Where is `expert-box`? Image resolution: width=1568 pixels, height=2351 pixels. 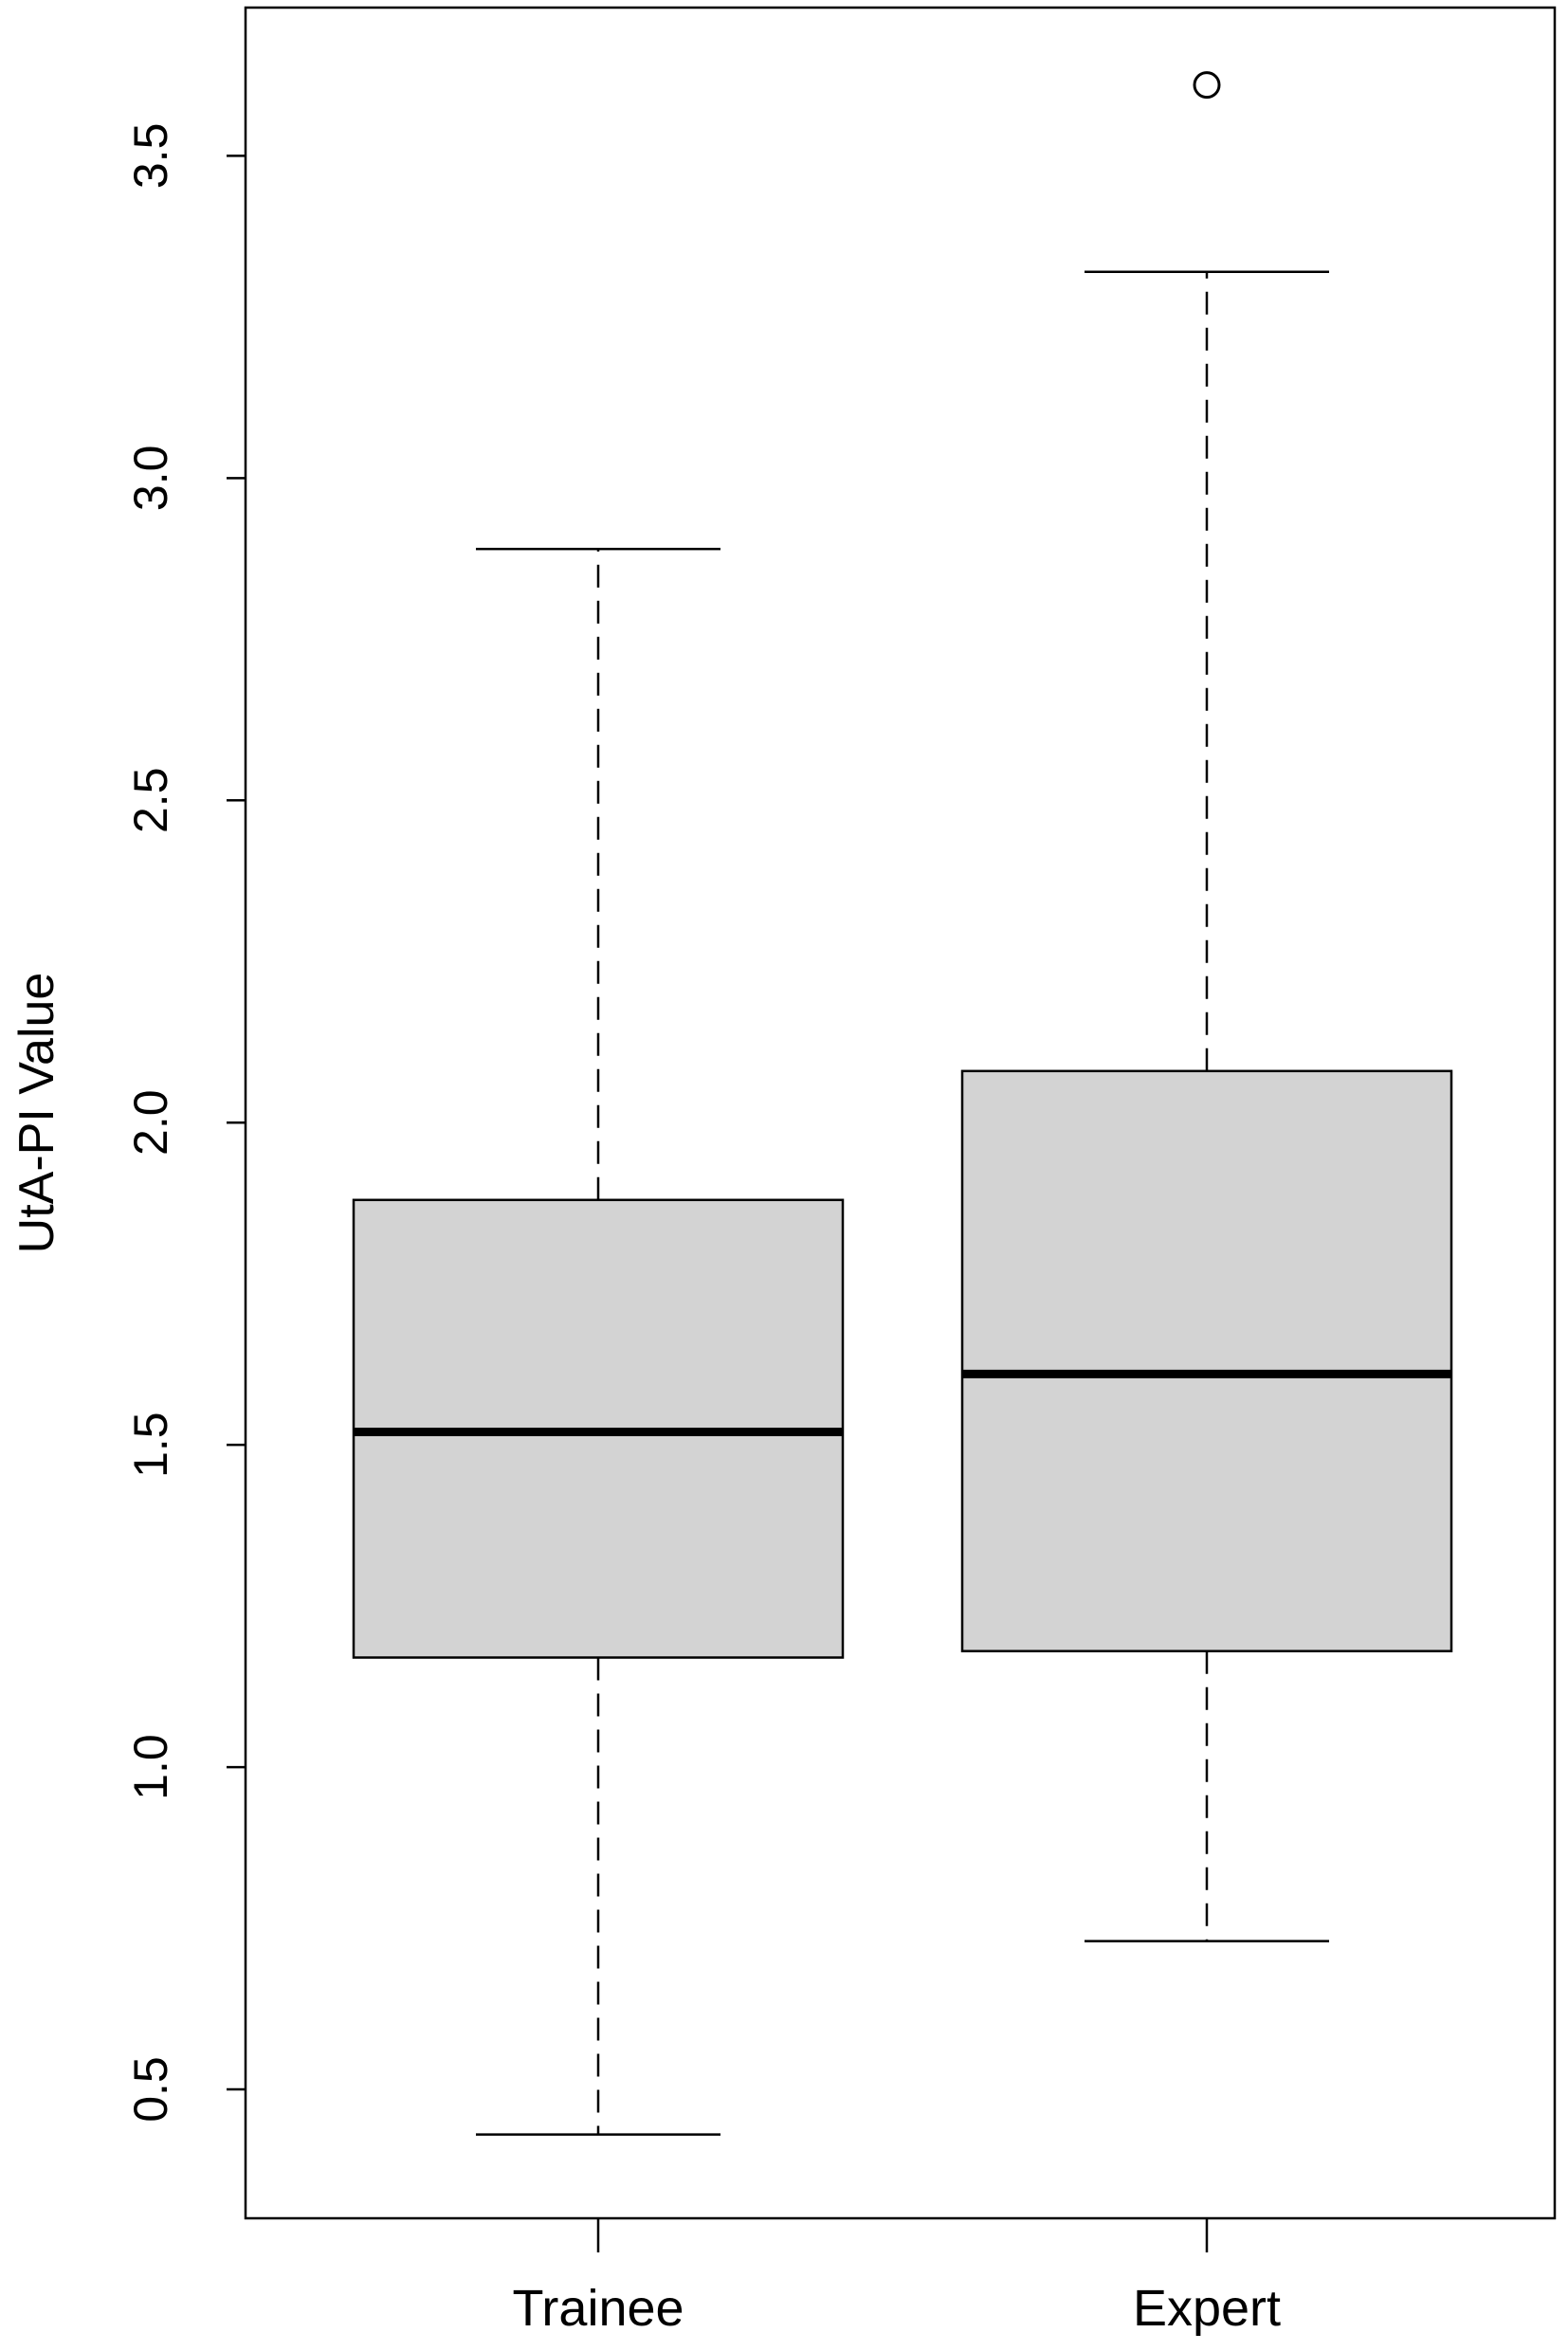
expert-box is located at coordinates (1206, 1360).